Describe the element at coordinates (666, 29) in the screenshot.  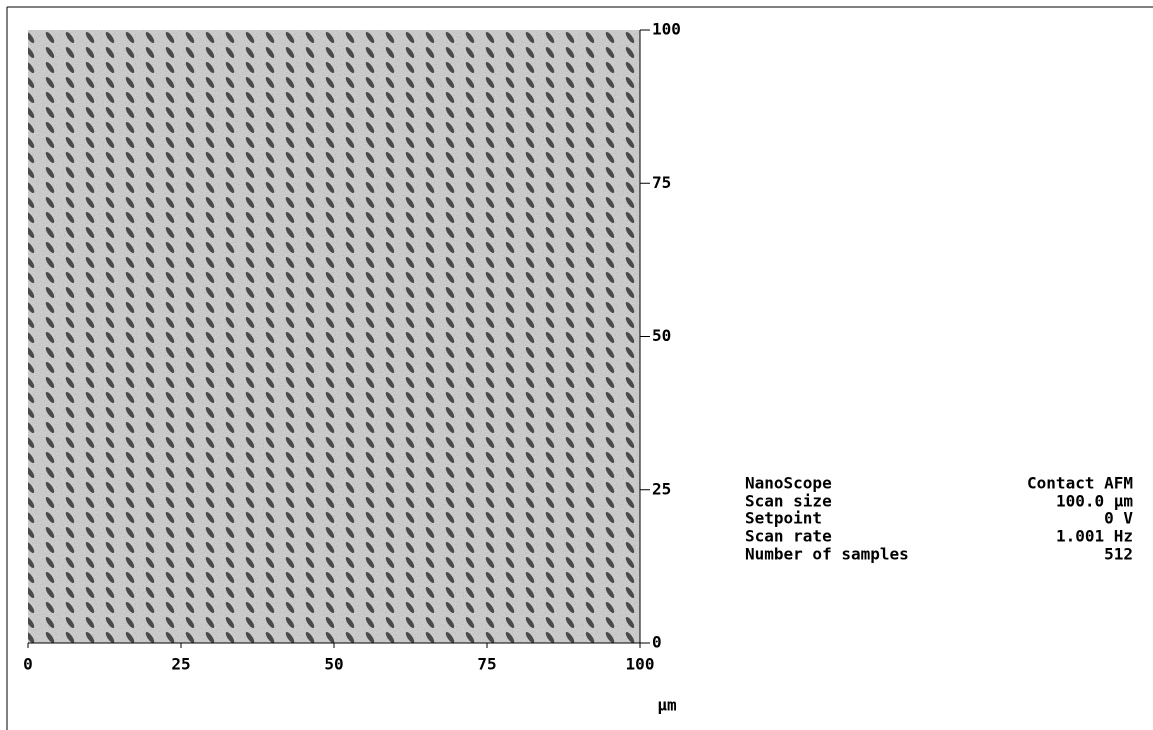
I see `y-tick-label: 100` at that location.